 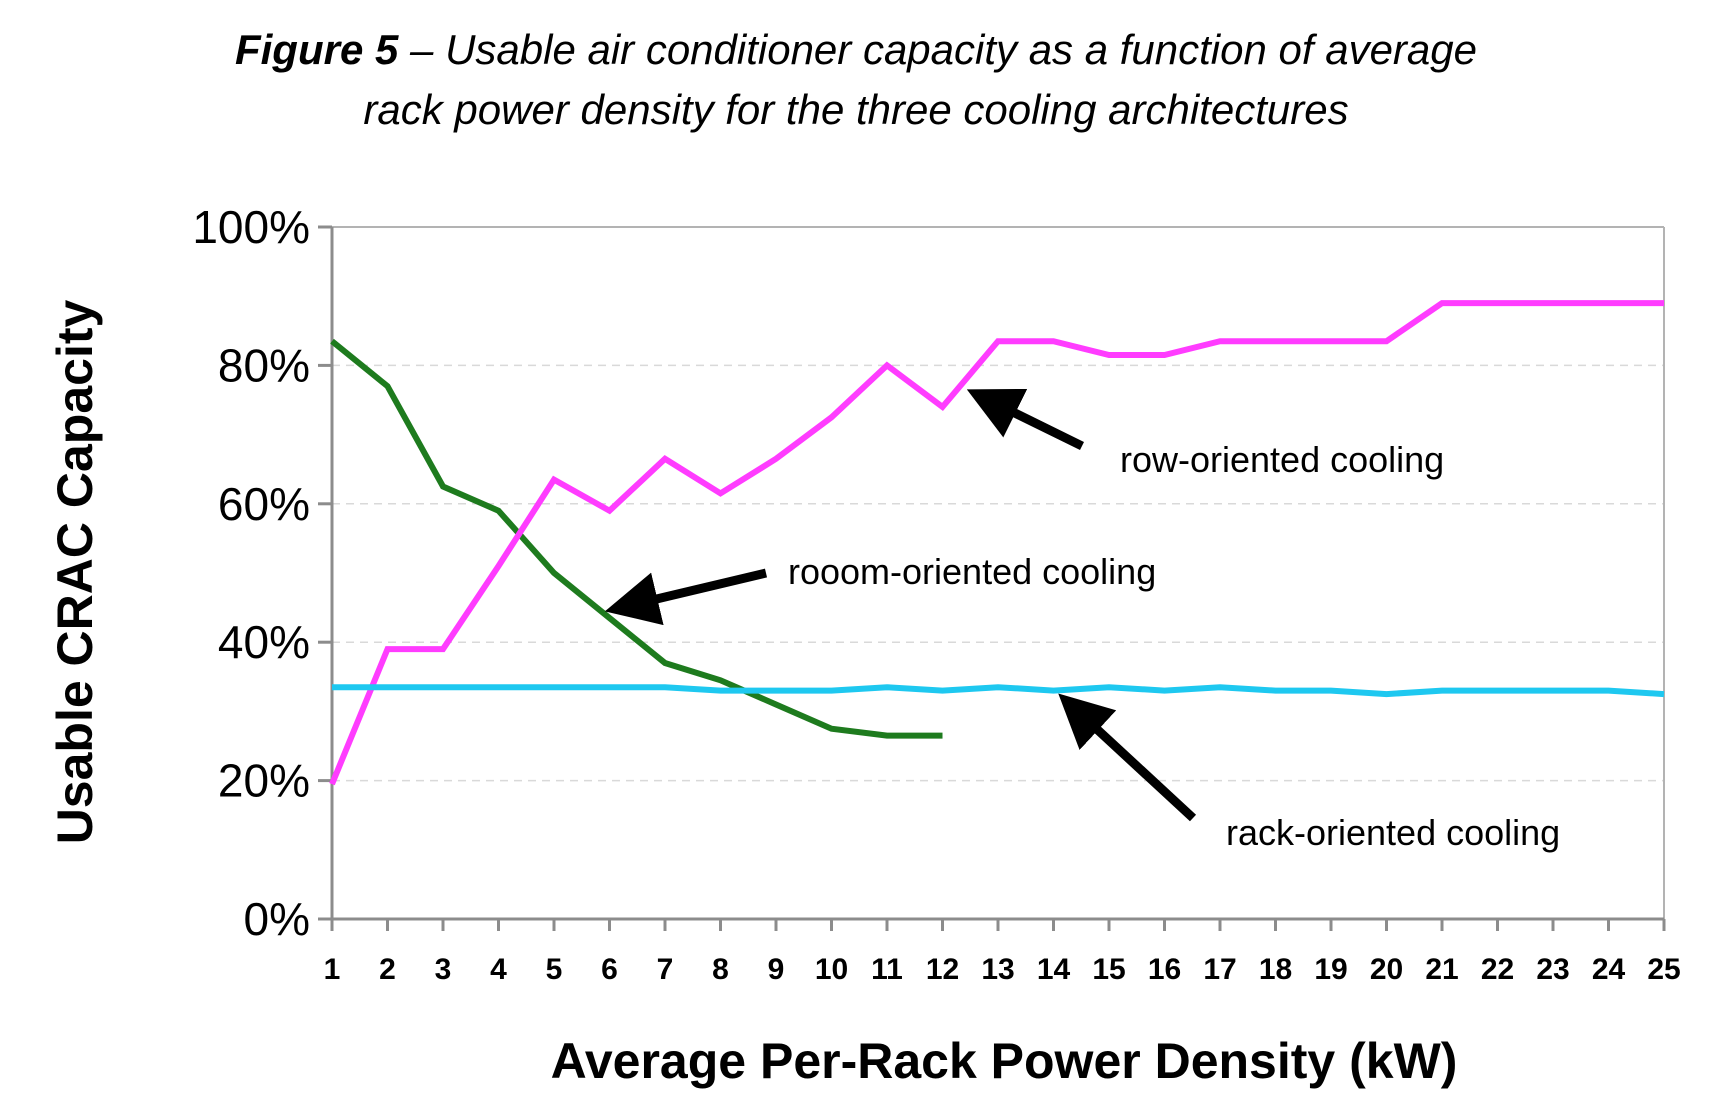 I want to click on x-tick-label: 3, so click(x=443, y=969).